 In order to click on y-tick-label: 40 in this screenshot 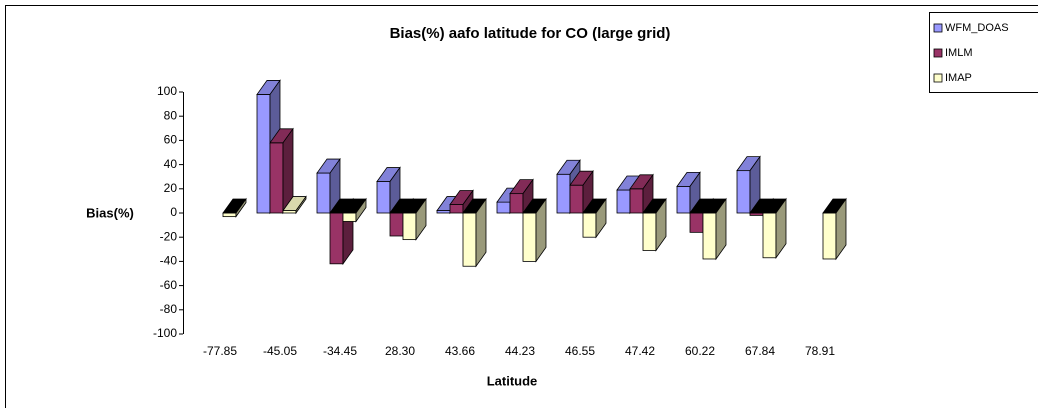, I will do `click(171, 164)`.